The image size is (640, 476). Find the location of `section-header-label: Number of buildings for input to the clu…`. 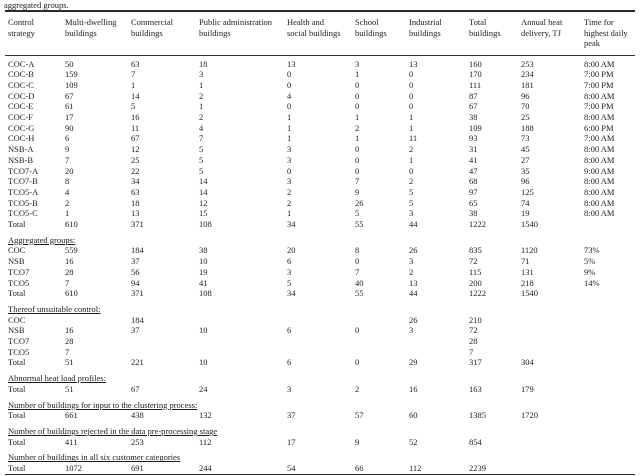

section-header-label: Number of buildings for input to the clu… is located at coordinates (103, 404).